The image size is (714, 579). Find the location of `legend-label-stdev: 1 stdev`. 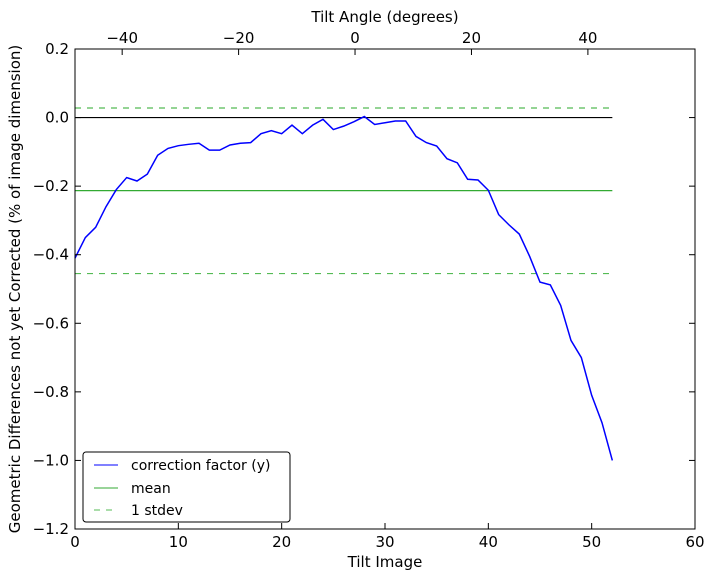

legend-label-stdev: 1 stdev is located at coordinates (157, 511).